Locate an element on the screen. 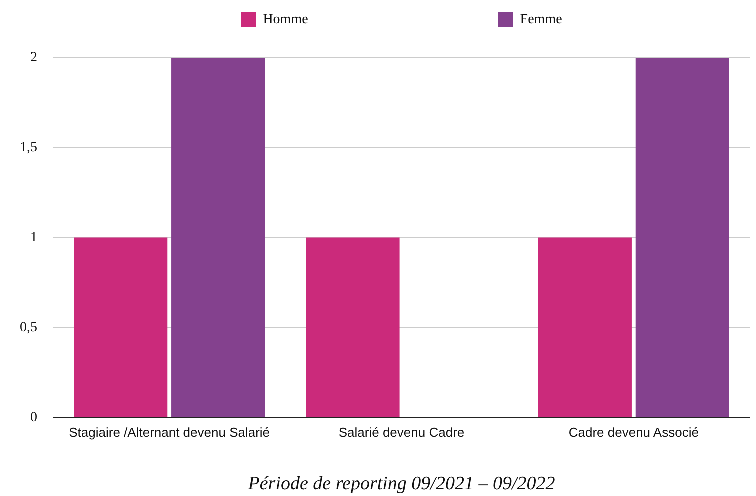  y-tick-label: 0 is located at coordinates (34, 418).